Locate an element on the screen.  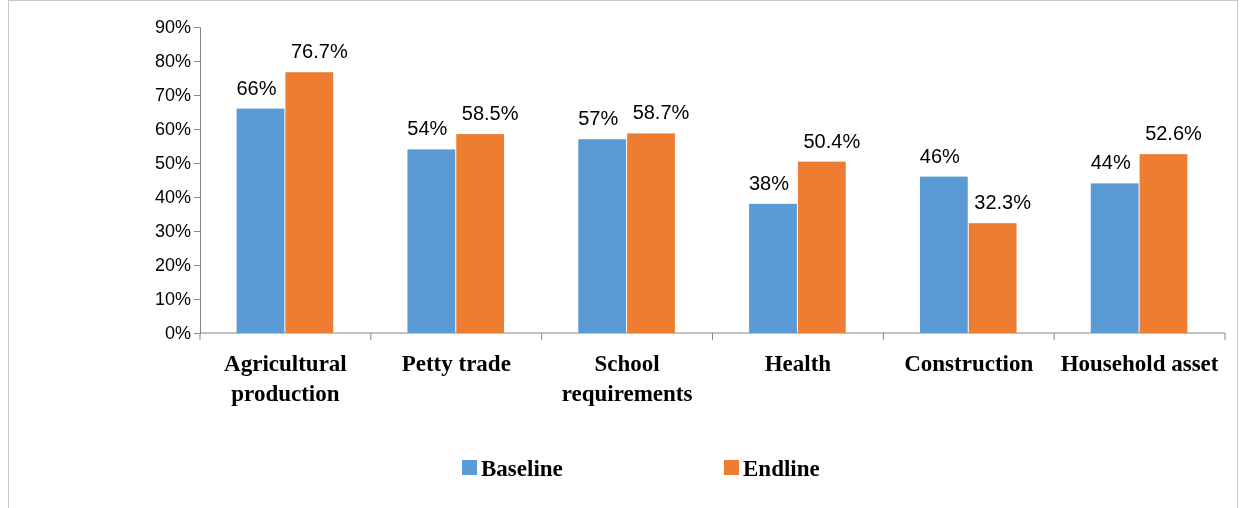
y-tick-label: 40% is located at coordinates (172, 197).